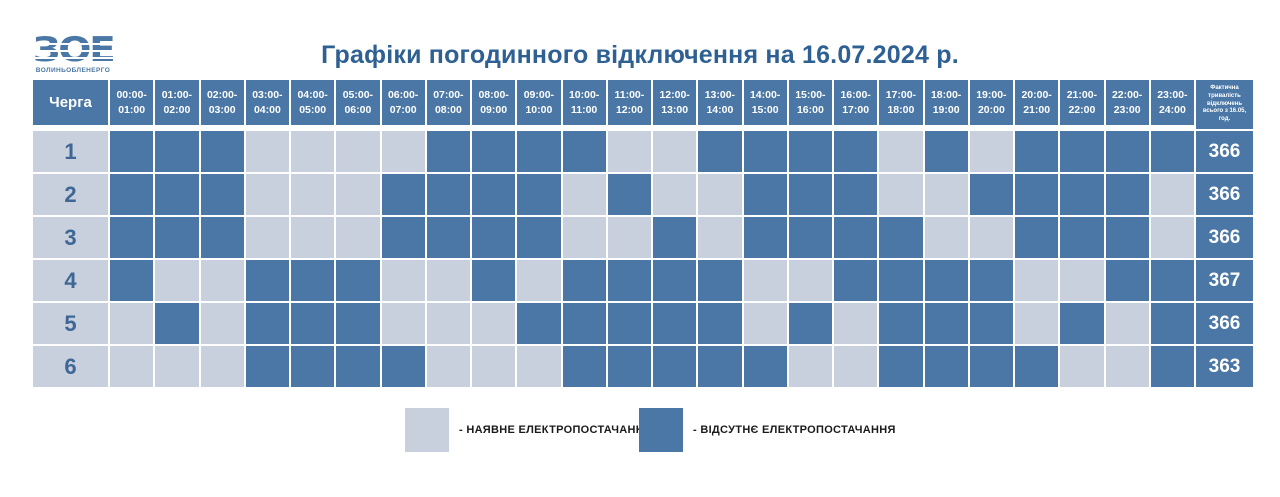 The image size is (1280, 497). What do you see at coordinates (767, 430) in the screenshot?
I see `legend-power-absent: - ВІДСУТНЄ ЕЛЕКТРОПОСТАЧАННЯ` at bounding box center [767, 430].